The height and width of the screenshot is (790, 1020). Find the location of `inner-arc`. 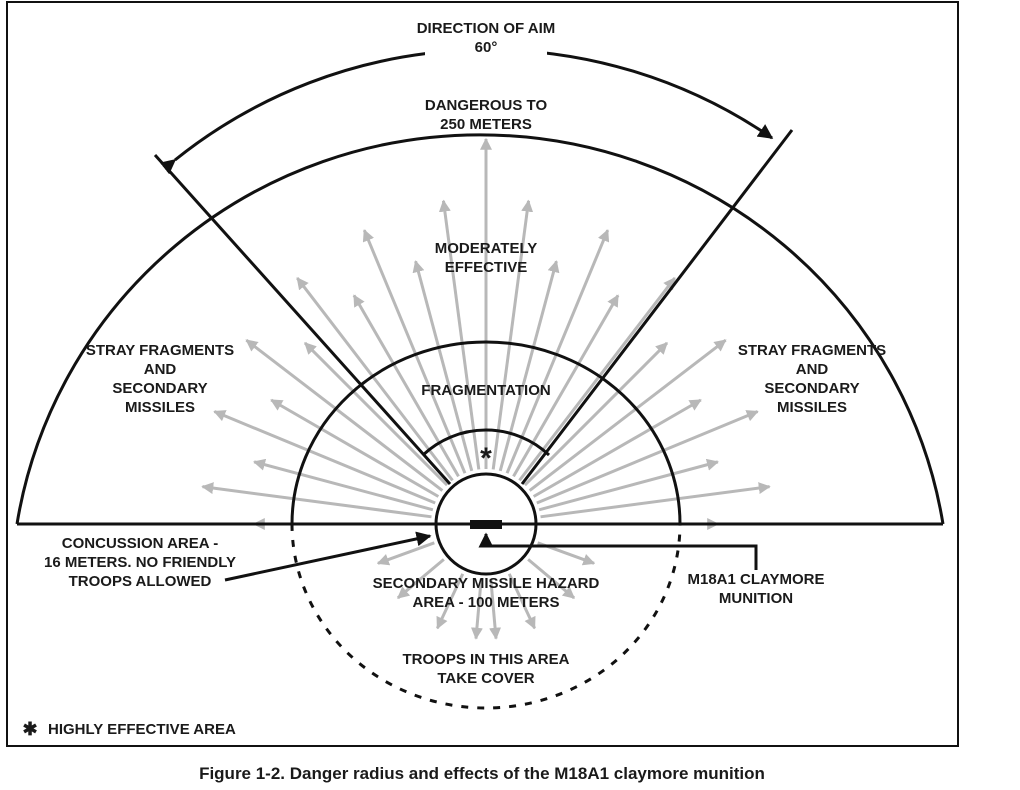

inner-arc is located at coordinates (486, 442).